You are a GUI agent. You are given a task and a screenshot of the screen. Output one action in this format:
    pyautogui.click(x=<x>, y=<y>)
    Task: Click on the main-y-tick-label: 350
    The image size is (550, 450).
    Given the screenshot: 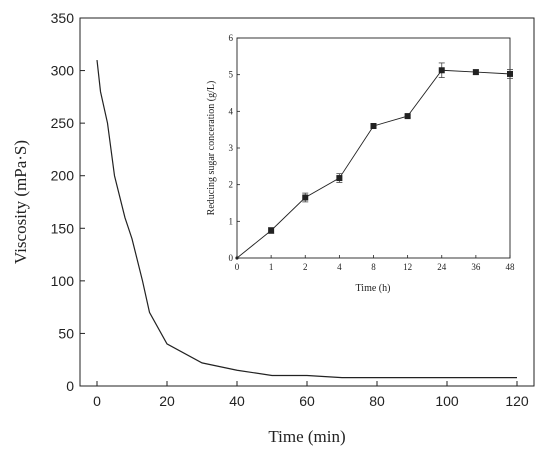 What is the action you would take?
    pyautogui.click(x=63, y=18)
    